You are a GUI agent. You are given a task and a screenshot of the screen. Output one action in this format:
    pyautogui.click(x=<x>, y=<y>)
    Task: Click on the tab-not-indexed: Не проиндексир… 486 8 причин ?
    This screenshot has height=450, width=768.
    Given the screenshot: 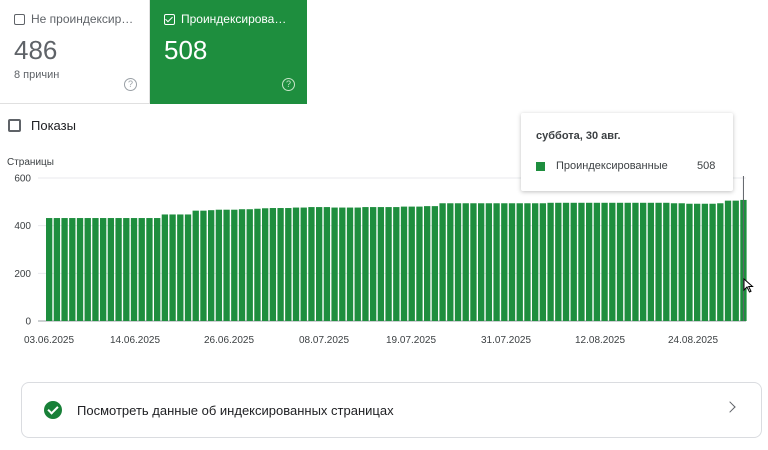 What is the action you would take?
    pyautogui.click(x=75, y=52)
    